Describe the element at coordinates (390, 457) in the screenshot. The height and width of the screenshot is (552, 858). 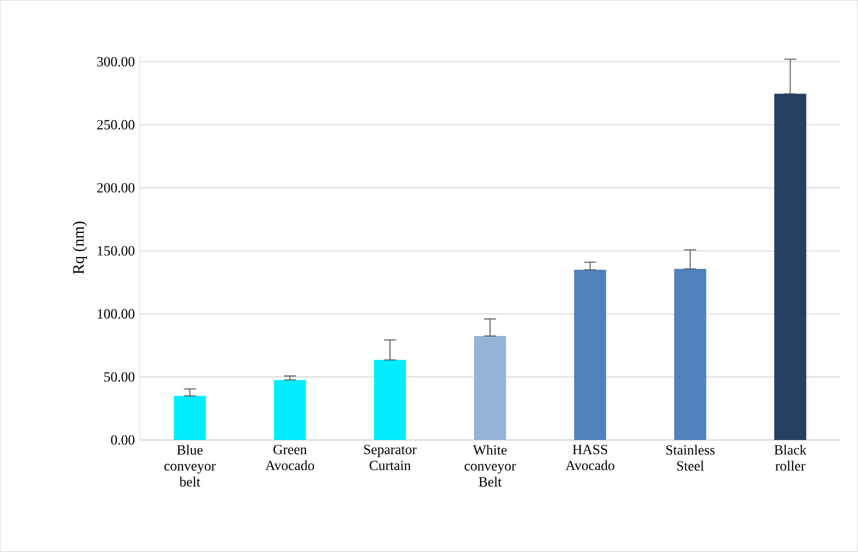
I see `x-tick-label: Separator Curtain` at that location.